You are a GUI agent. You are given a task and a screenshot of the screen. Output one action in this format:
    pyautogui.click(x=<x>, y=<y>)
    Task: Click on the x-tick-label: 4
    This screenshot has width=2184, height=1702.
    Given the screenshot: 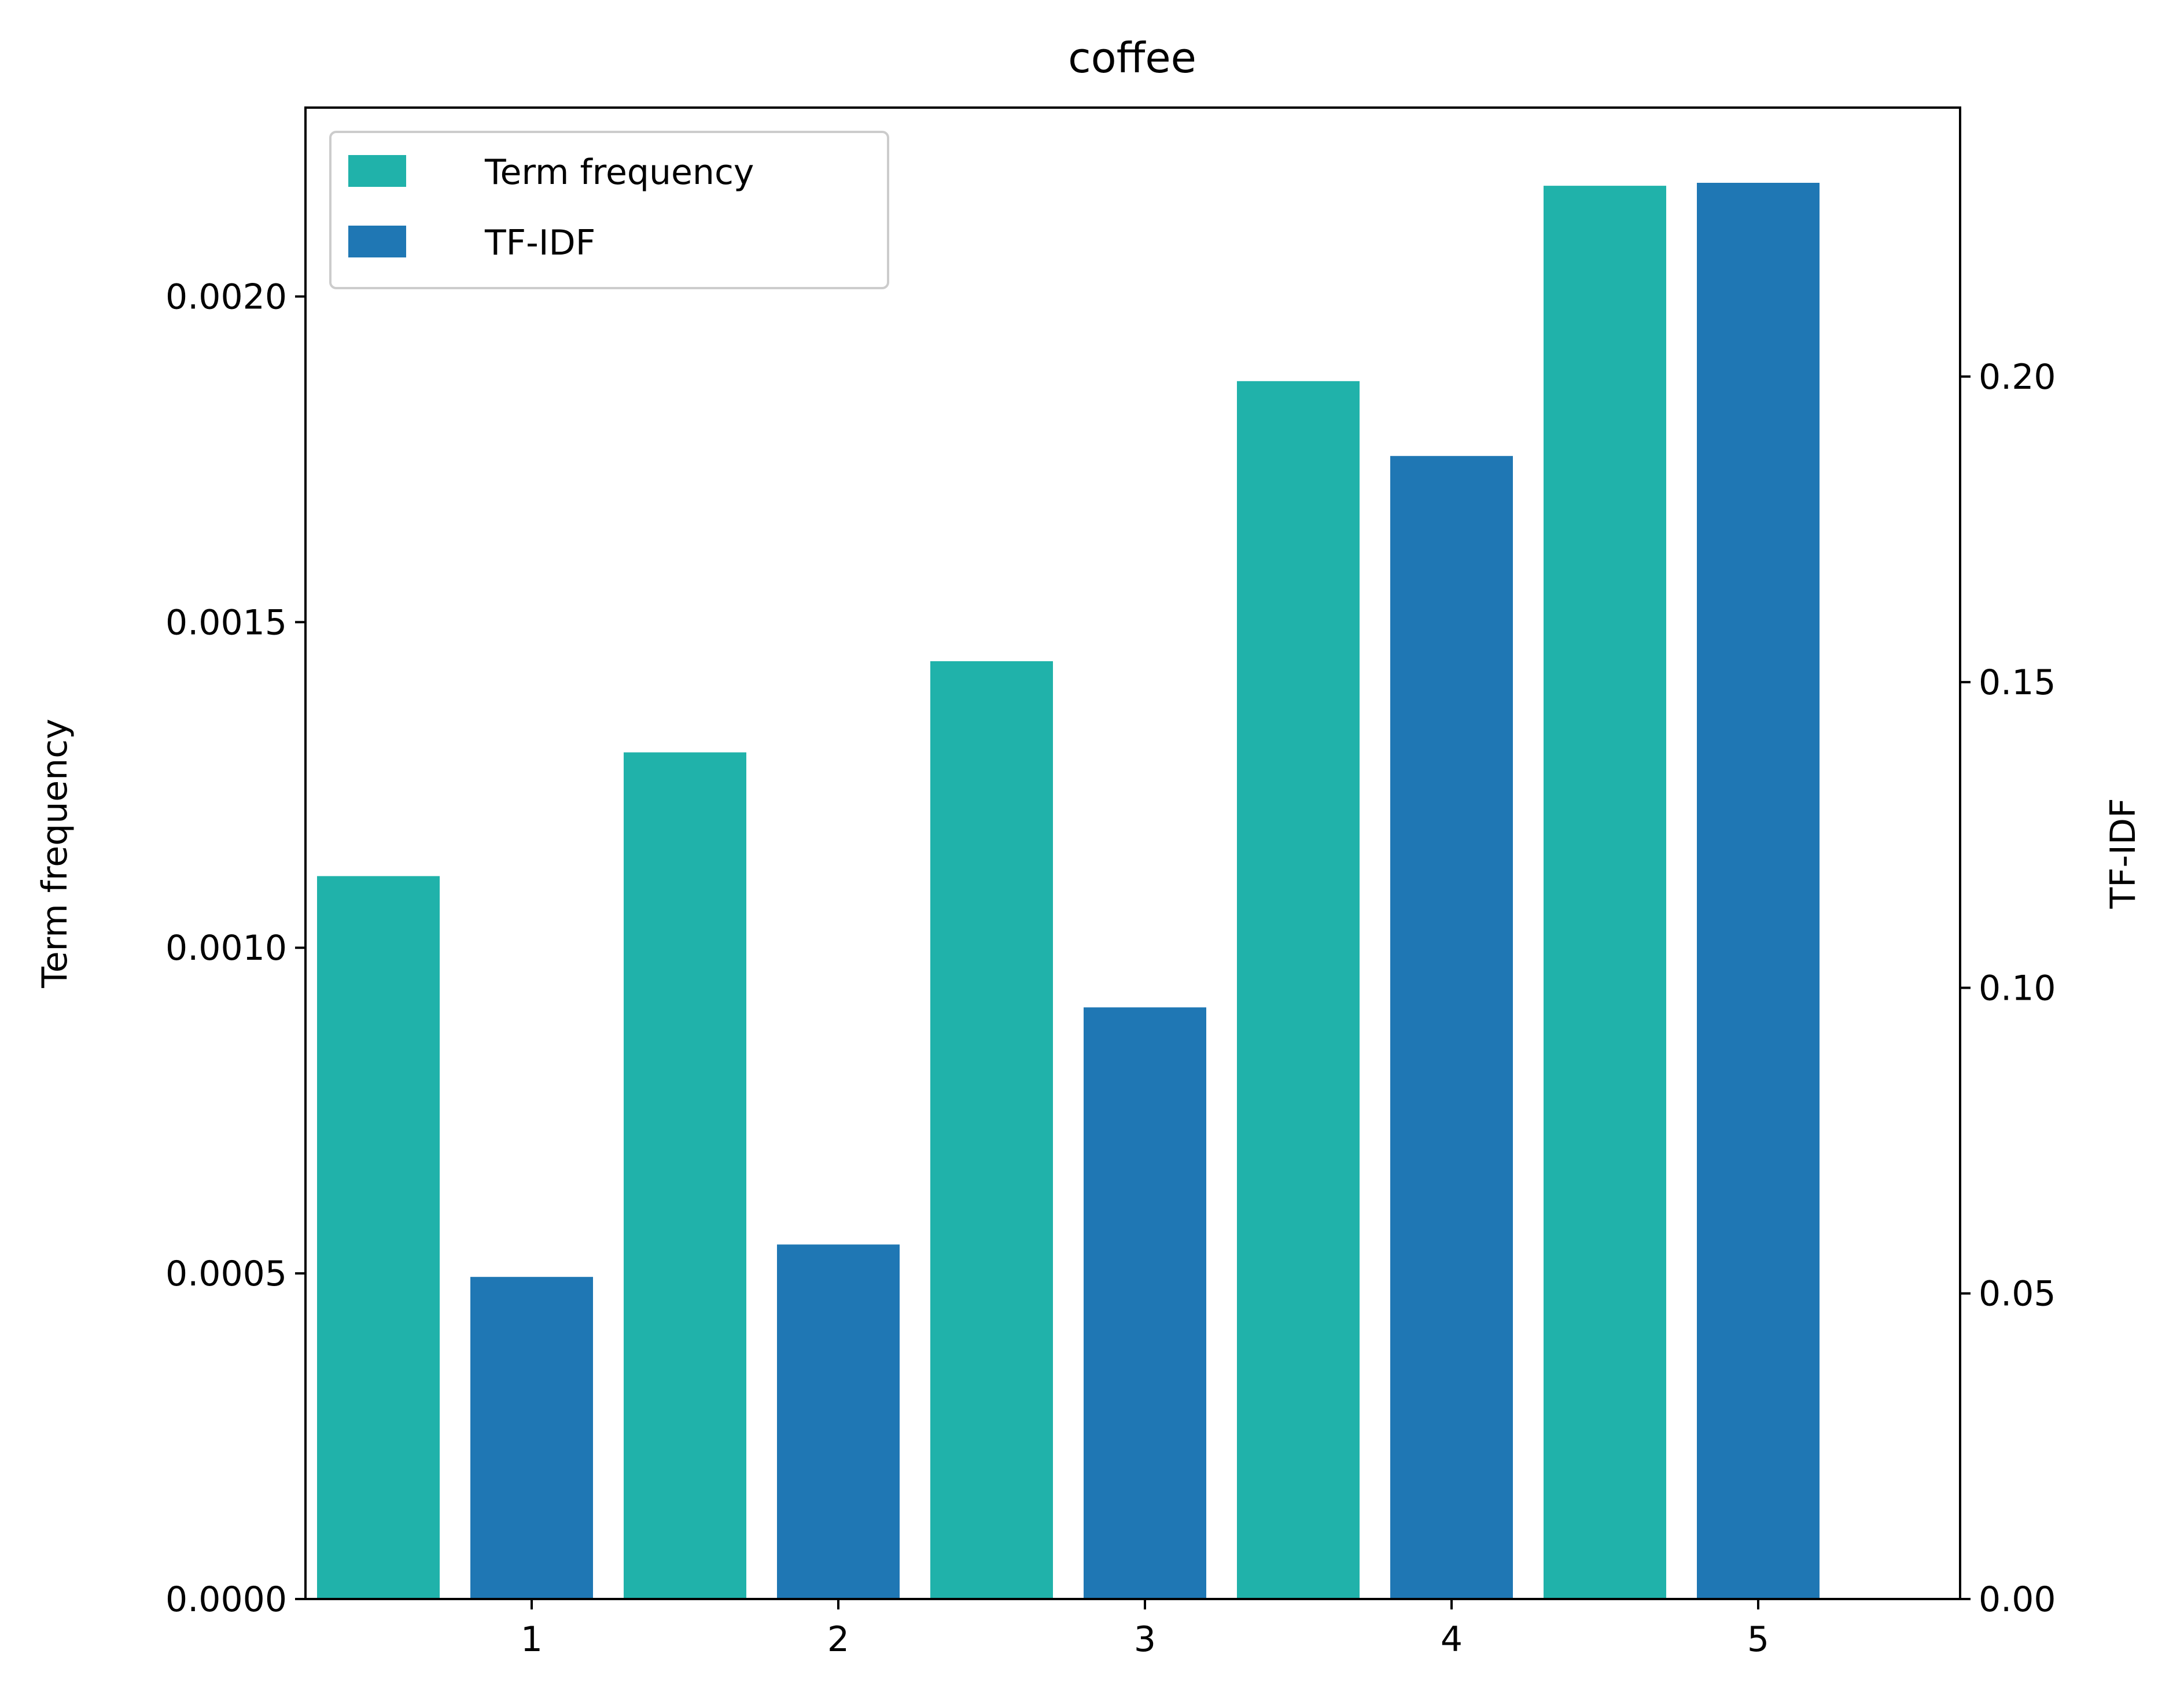 What is the action you would take?
    pyautogui.click(x=1452, y=1639)
    